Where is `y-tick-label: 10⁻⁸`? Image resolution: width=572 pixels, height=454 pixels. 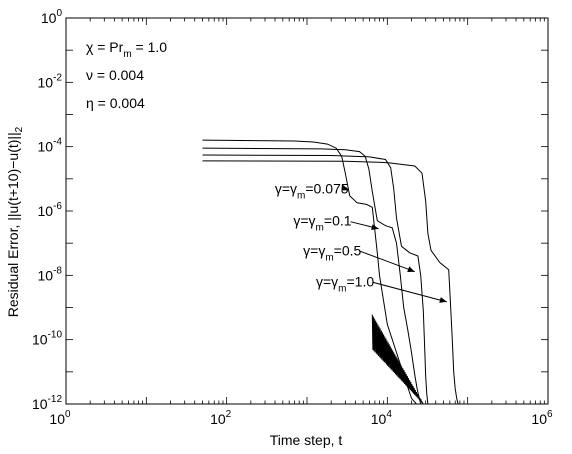 y-tick-label: 10⁻⁸ is located at coordinates (50, 274).